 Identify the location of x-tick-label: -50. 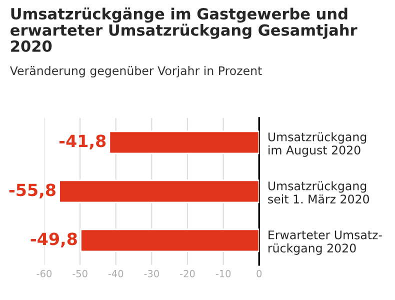
(80, 274).